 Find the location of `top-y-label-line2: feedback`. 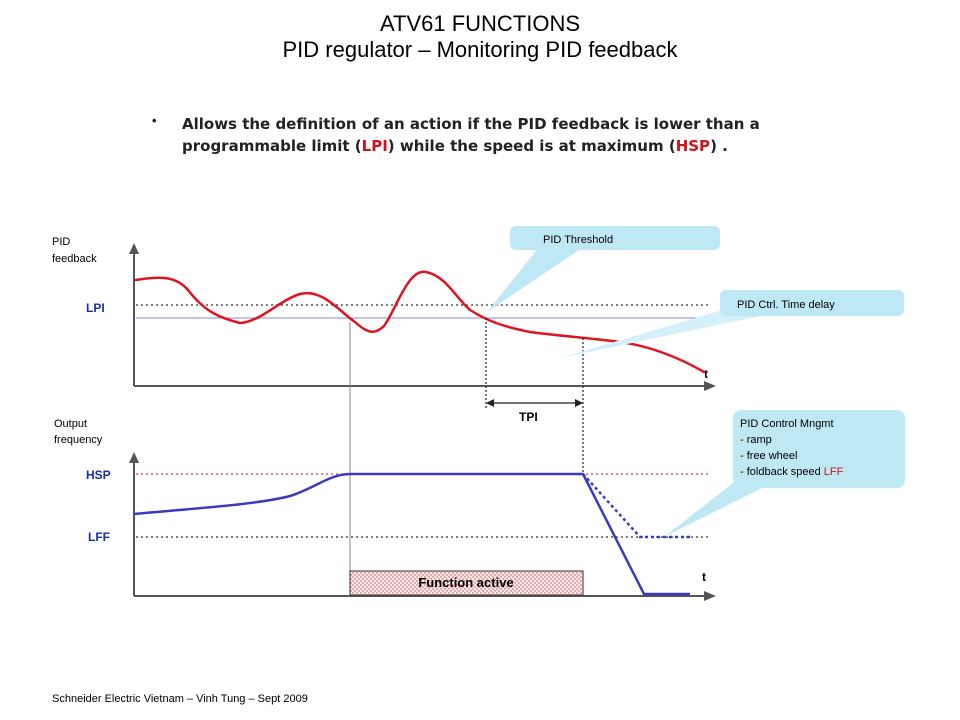

top-y-label-line2: feedback is located at coordinates (74, 259).